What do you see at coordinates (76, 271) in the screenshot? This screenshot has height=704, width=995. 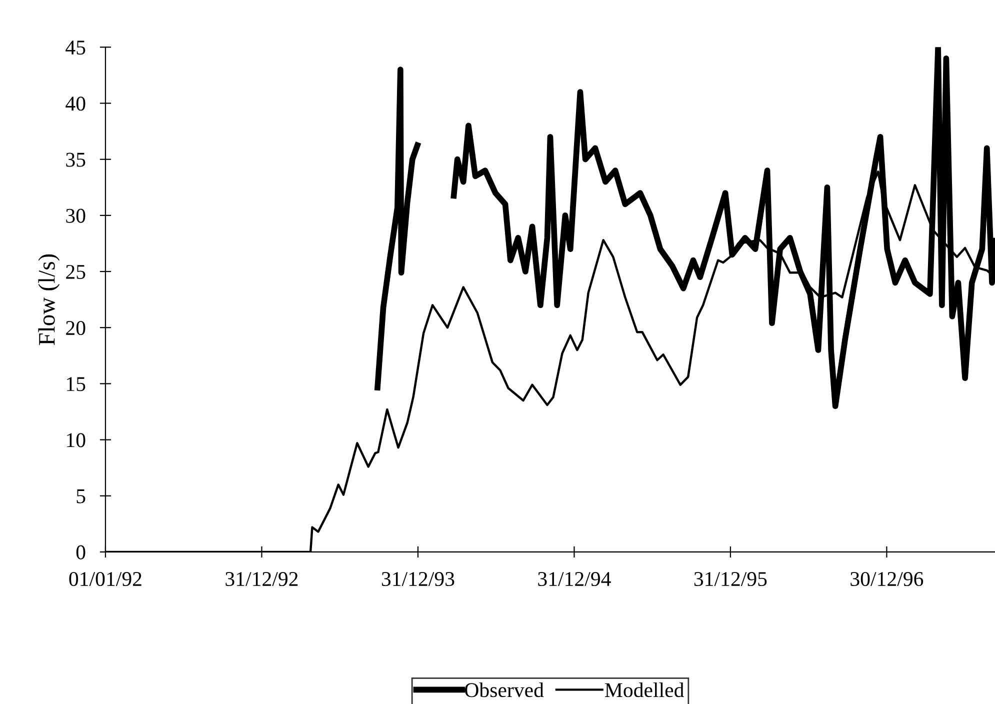 I see `y-tick-label: 25` at bounding box center [76, 271].